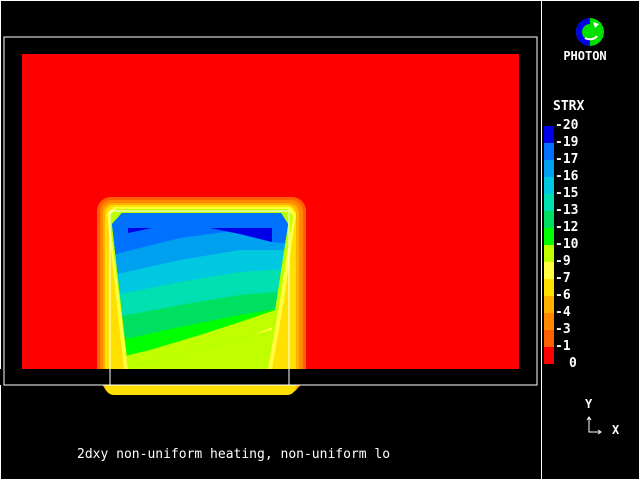 The height and width of the screenshot is (480, 640). I want to click on y-axis-label: Y, so click(589, 404).